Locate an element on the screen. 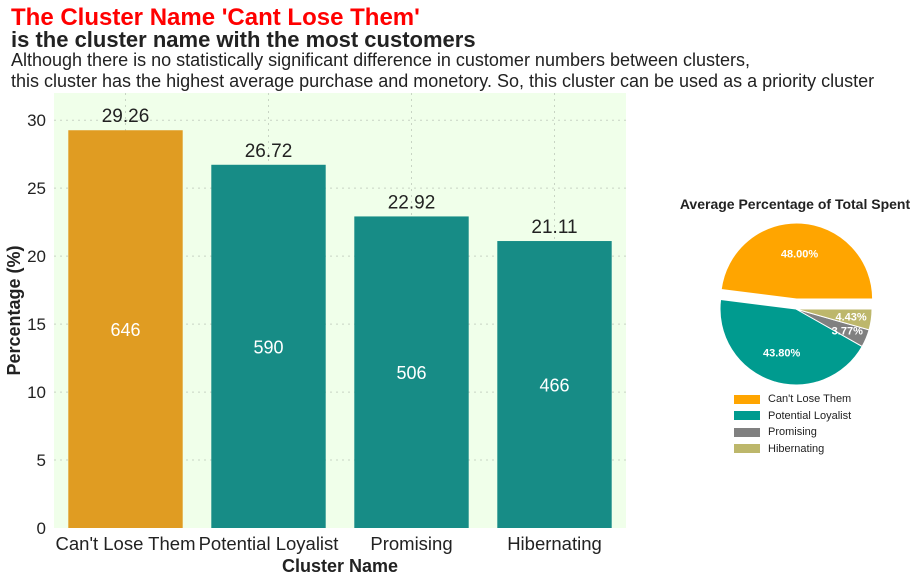  legend-label: Promising is located at coordinates (792, 432).